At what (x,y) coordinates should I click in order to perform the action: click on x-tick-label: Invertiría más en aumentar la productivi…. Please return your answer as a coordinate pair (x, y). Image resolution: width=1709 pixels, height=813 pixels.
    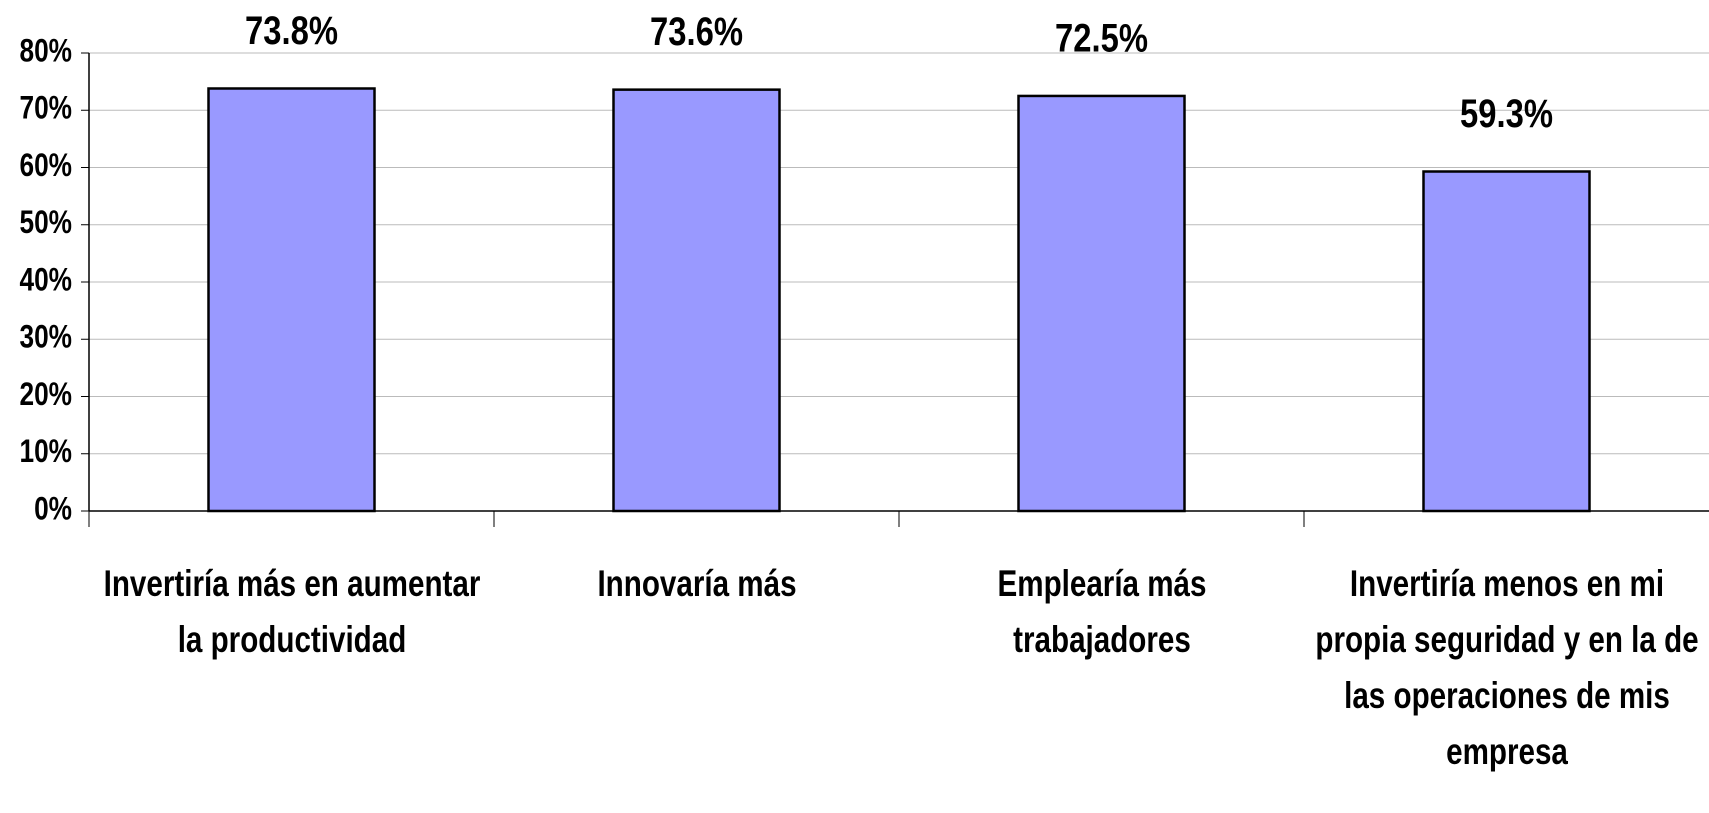
    Looking at the image, I should click on (291, 611).